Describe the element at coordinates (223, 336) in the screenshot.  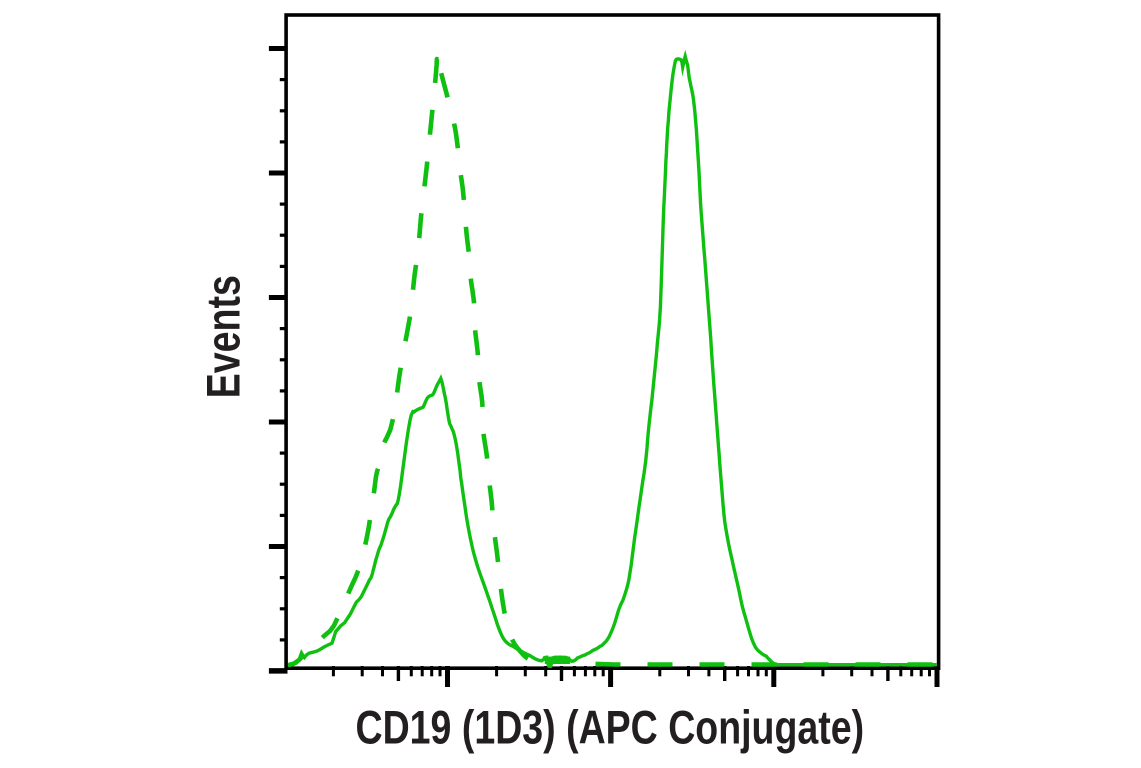
I see `svg-text: Events` at that location.